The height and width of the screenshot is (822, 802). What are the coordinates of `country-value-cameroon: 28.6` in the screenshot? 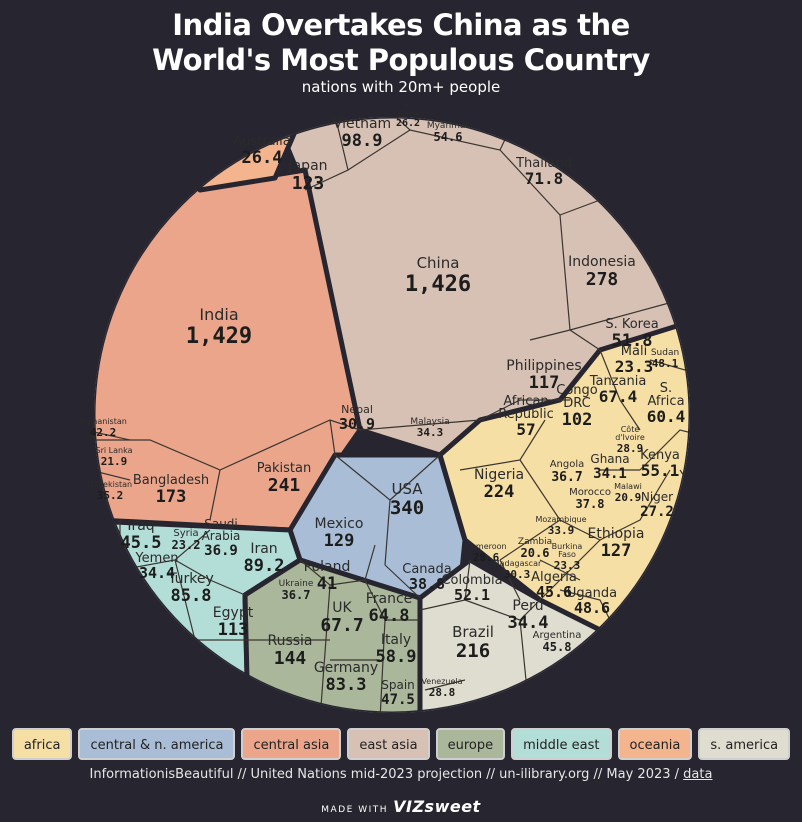 It's located at (486, 557).